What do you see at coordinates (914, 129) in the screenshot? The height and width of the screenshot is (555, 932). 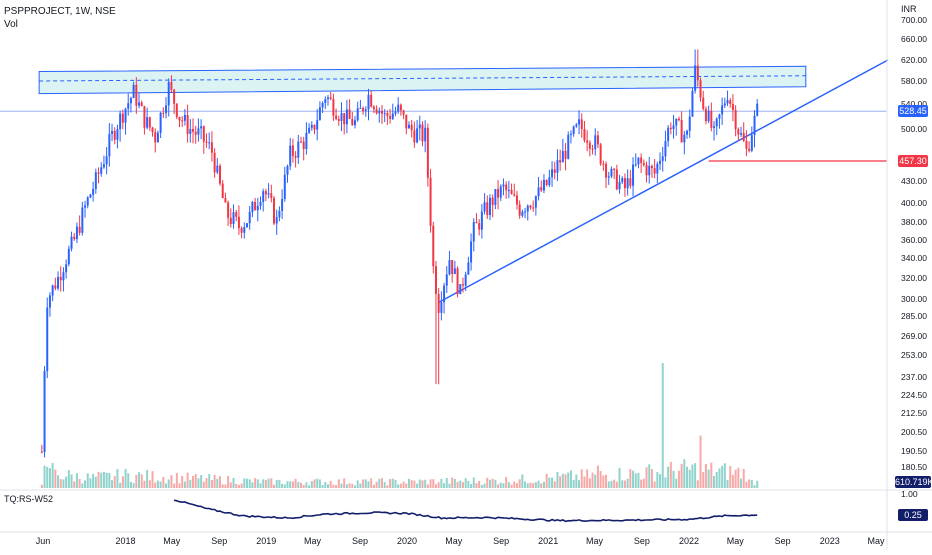 I see `price-tick-label: 500.00` at bounding box center [914, 129].